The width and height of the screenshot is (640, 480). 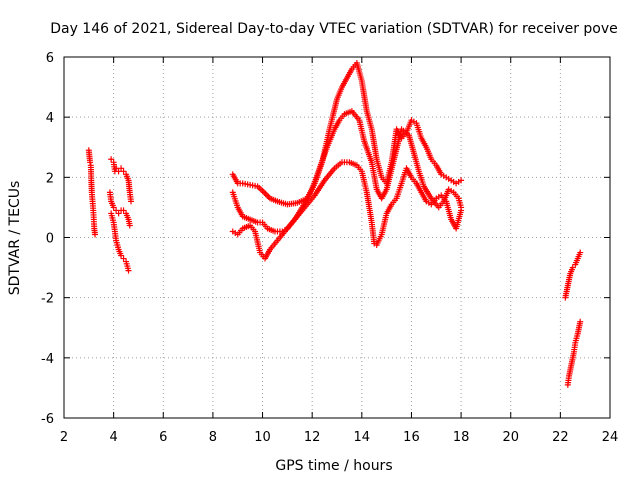 What do you see at coordinates (47, 419) in the screenshot?
I see `y-tick-label: -6` at bounding box center [47, 419].